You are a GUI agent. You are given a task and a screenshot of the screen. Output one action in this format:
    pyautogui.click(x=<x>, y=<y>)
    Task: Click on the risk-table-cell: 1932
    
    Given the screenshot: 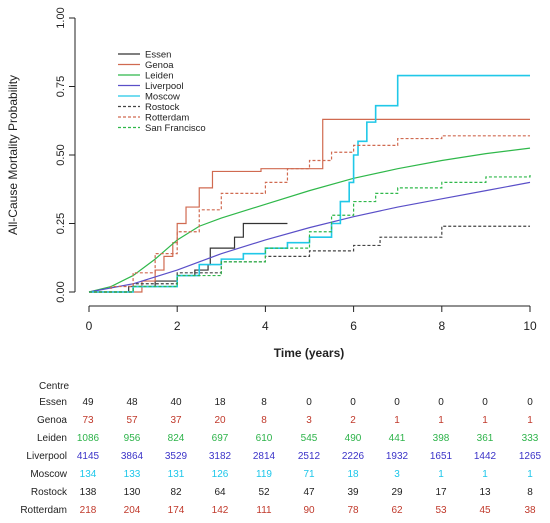 What is the action you would take?
    pyautogui.click(x=397, y=456)
    